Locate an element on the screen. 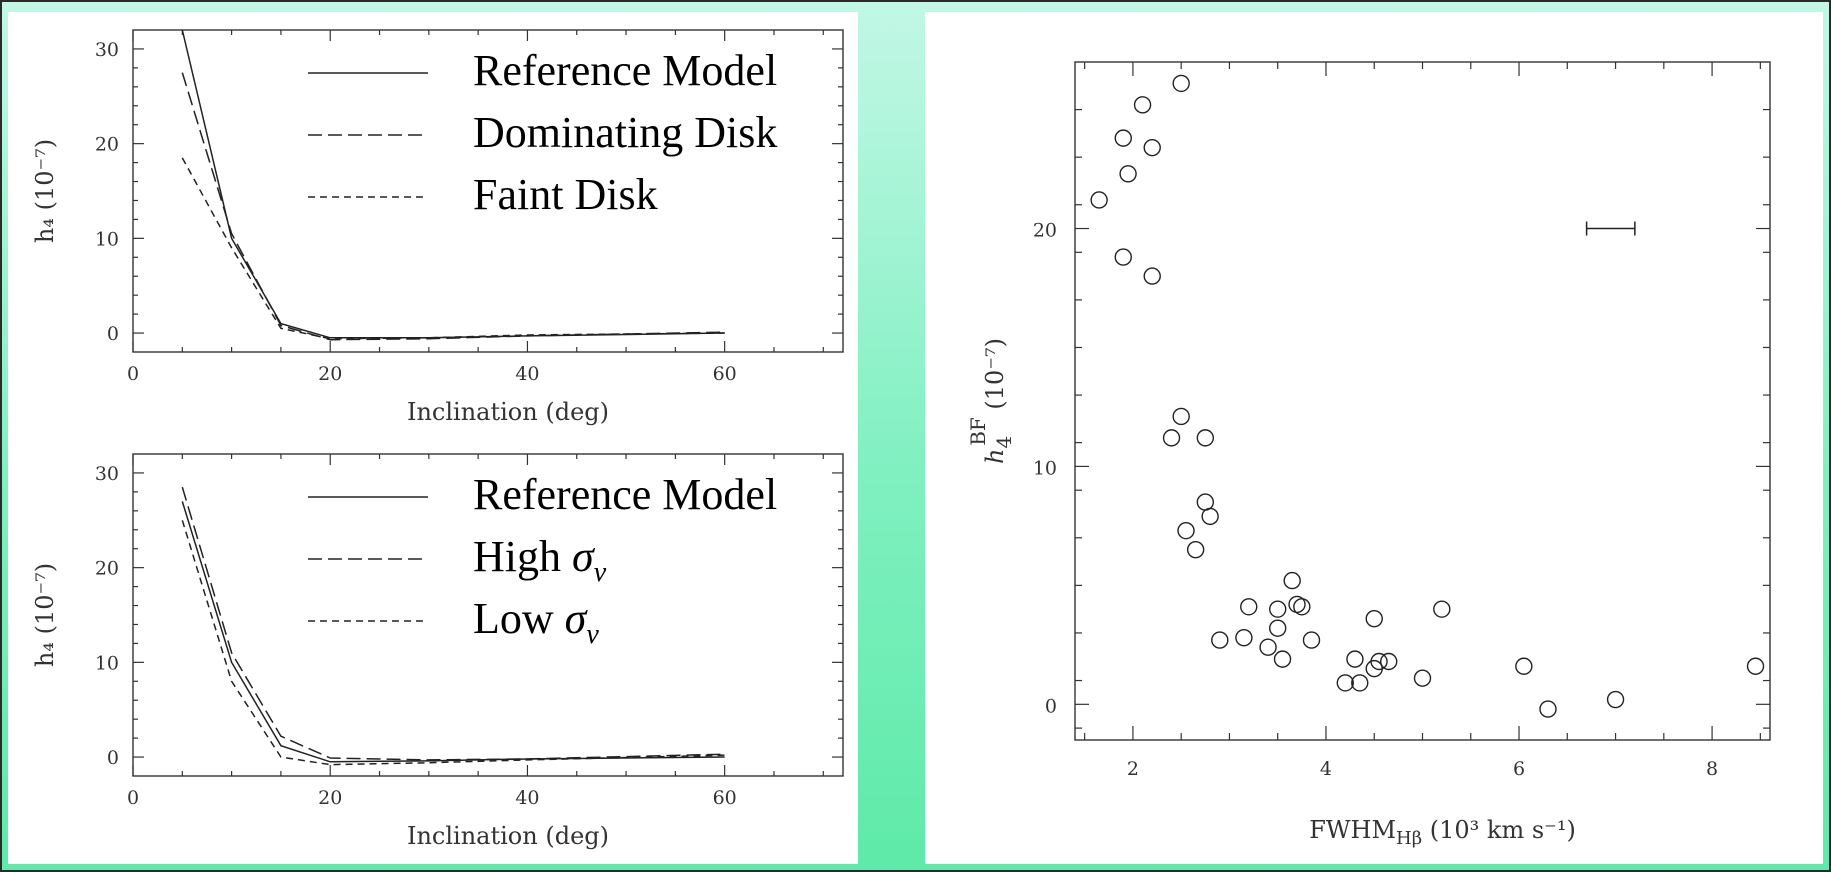 The image size is (1831, 872). legend-label-1: High σv is located at coordinates (540, 560).